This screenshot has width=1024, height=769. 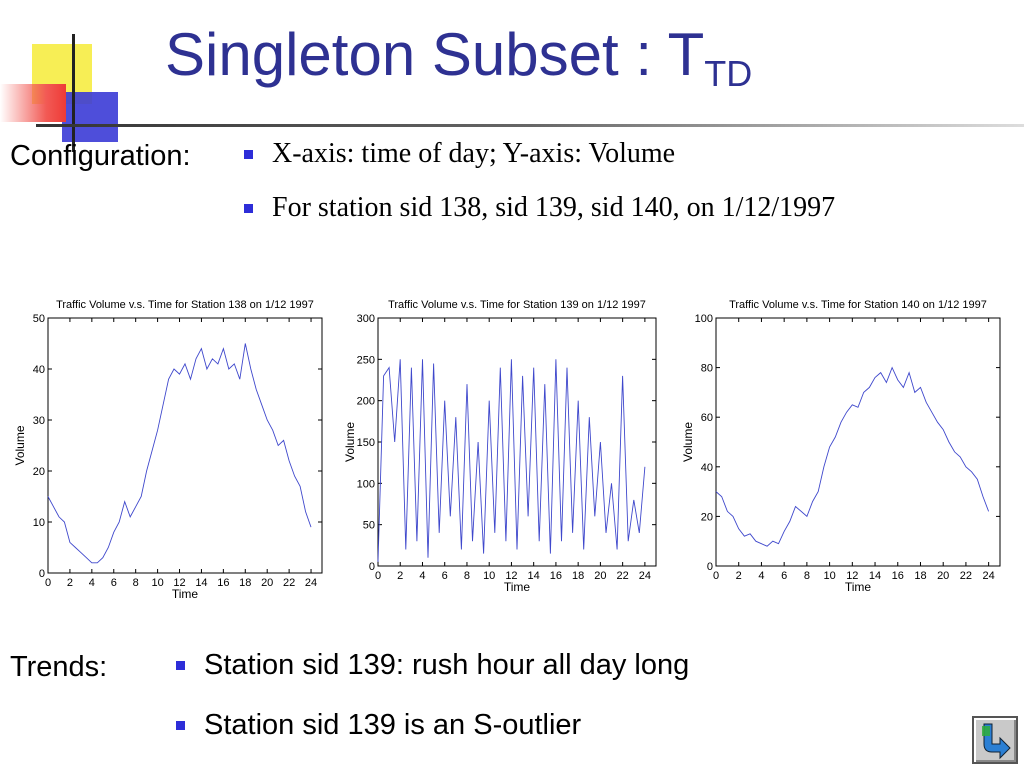 I want to click on decorative-blue-square, so click(x=90, y=117).